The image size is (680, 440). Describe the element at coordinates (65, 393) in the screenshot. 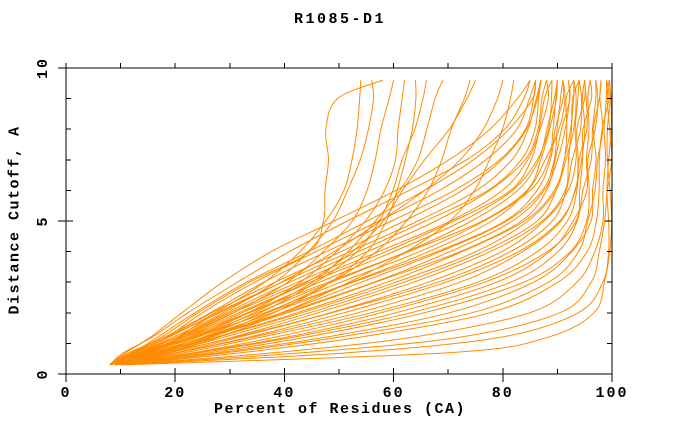

I see `x-tick-label: 0` at that location.